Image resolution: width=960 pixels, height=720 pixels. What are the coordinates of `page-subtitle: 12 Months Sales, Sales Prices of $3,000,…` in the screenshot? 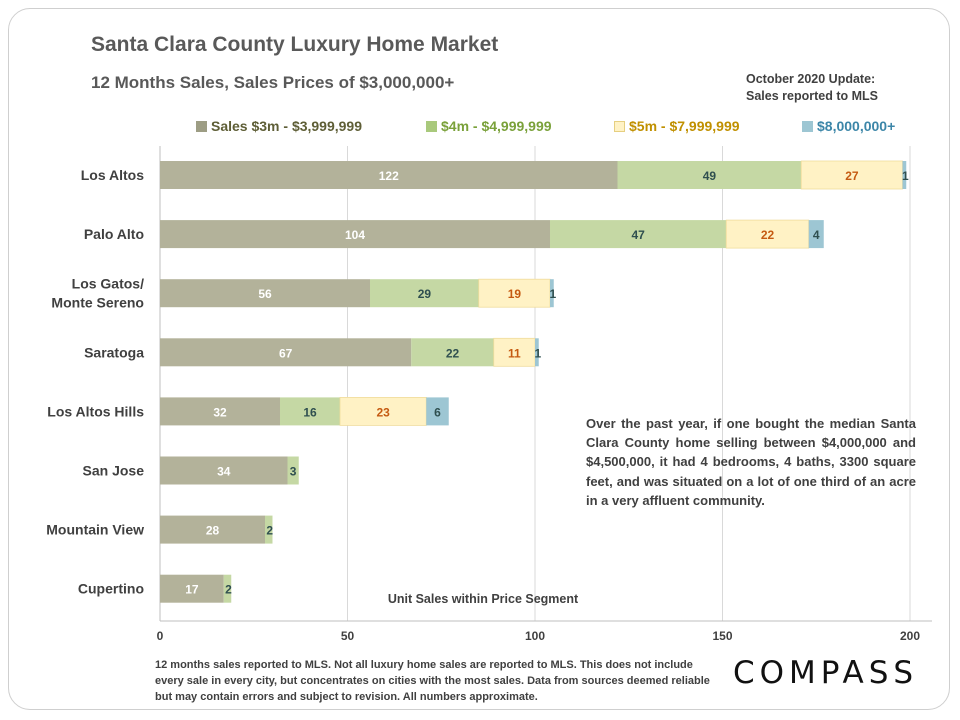 It's located at (273, 82).